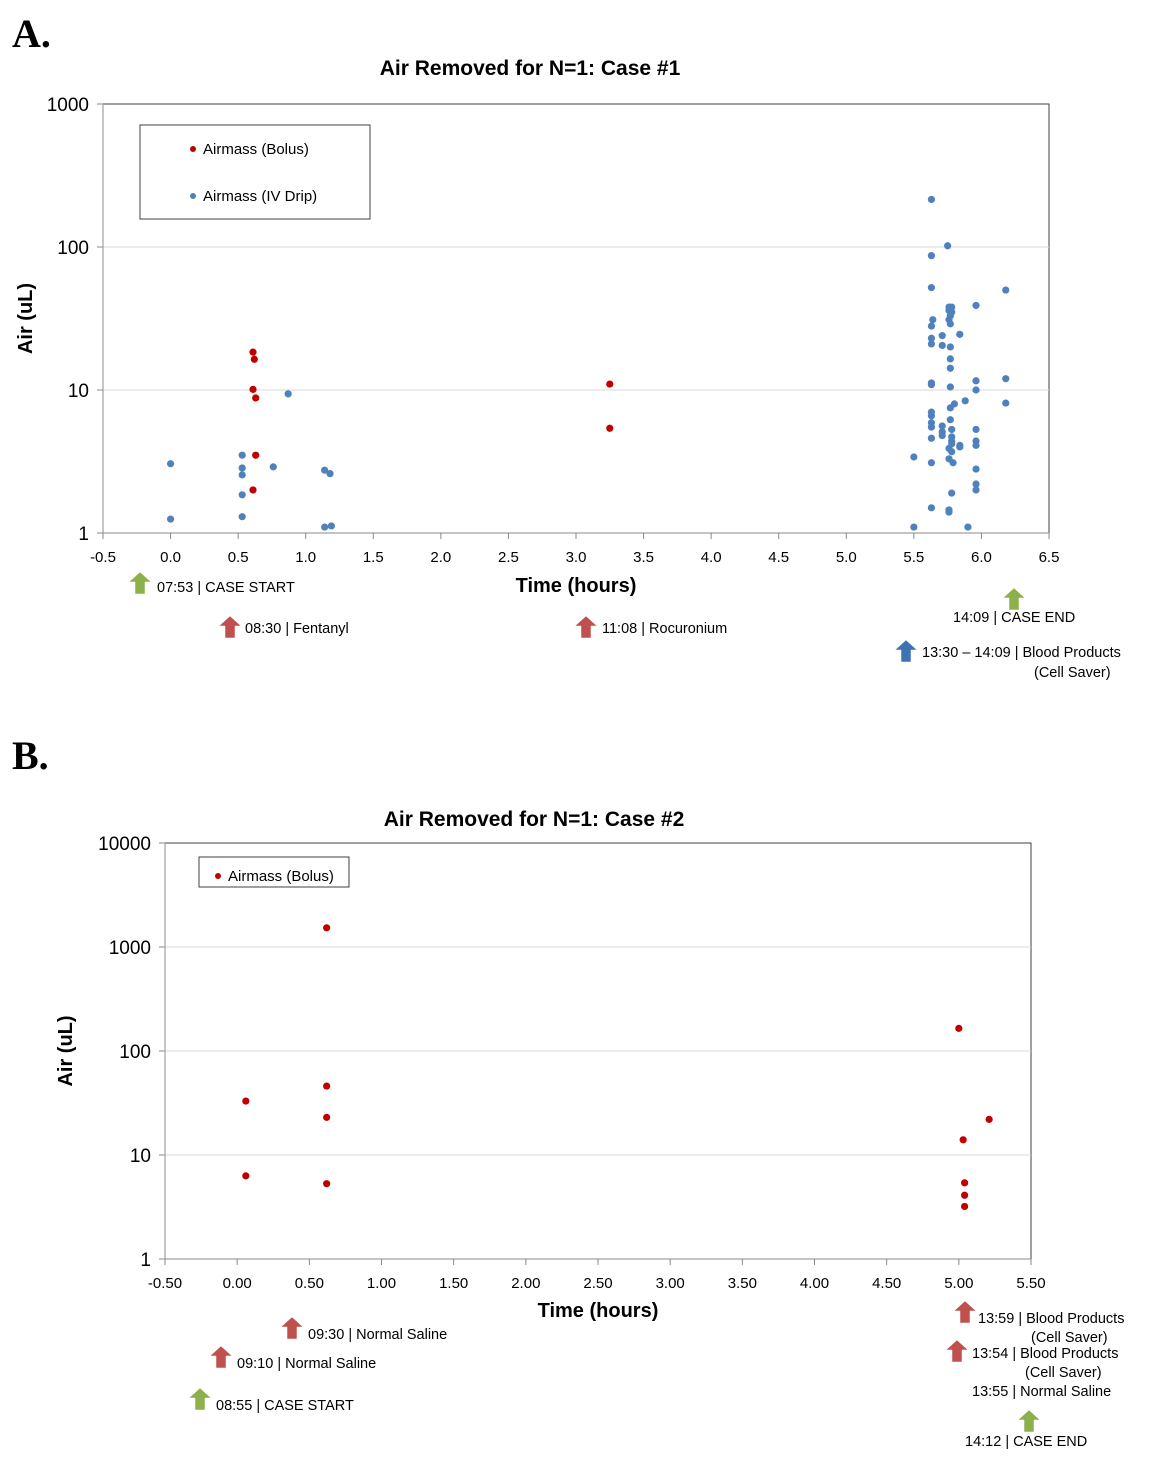  I want to click on x-tick-label: 6.0, so click(981, 557).